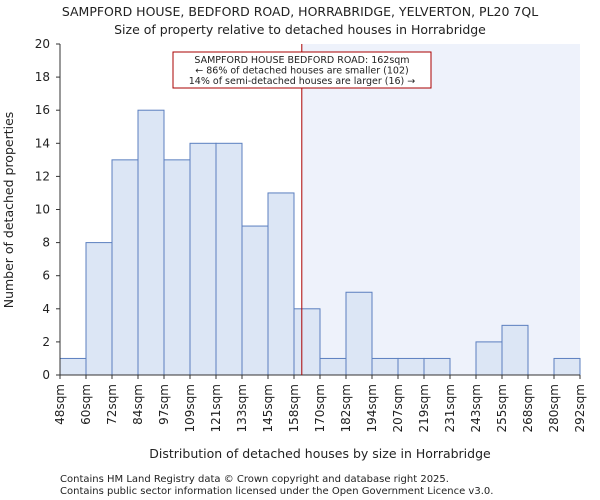 This screenshot has height=500, width=600. What do you see at coordinates (255, 300) in the screenshot?
I see `bar-133sqm` at bounding box center [255, 300].